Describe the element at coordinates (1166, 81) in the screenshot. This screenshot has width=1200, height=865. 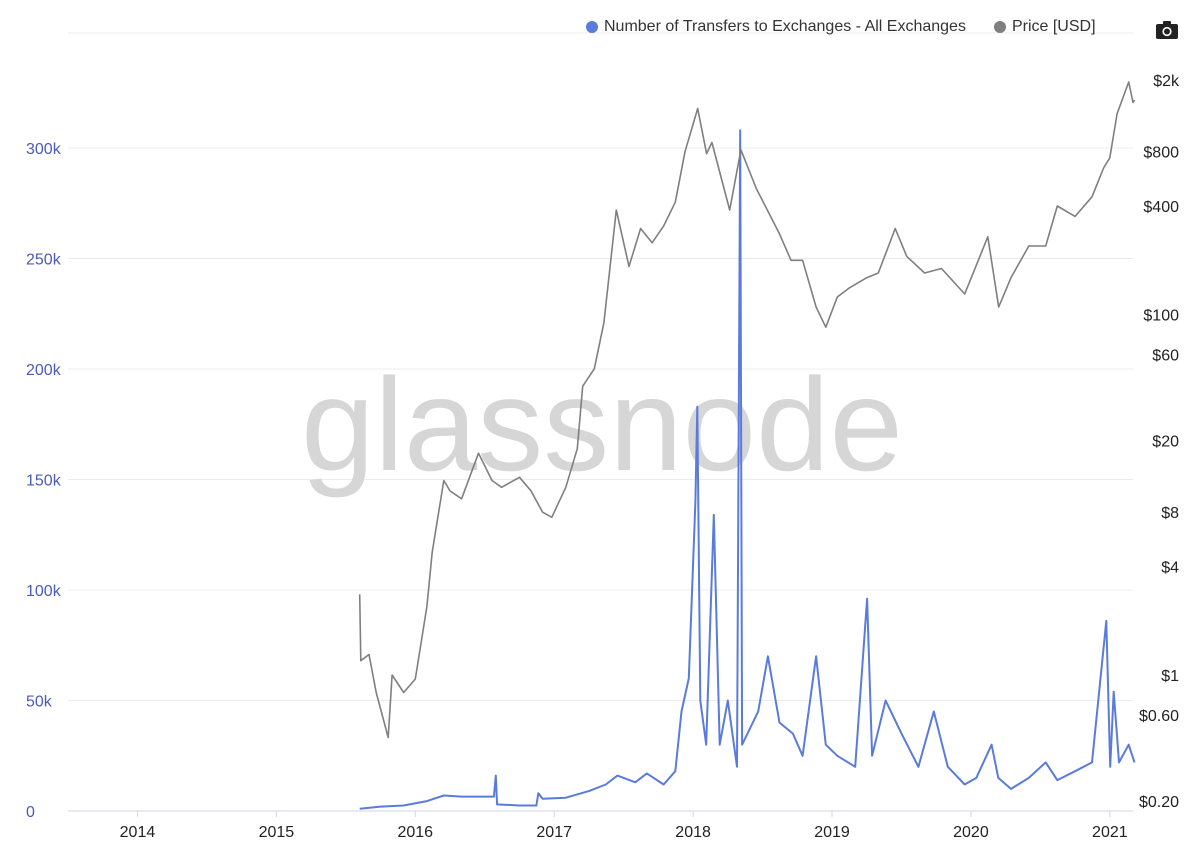
I see `right-tick-label: $2k` at that location.